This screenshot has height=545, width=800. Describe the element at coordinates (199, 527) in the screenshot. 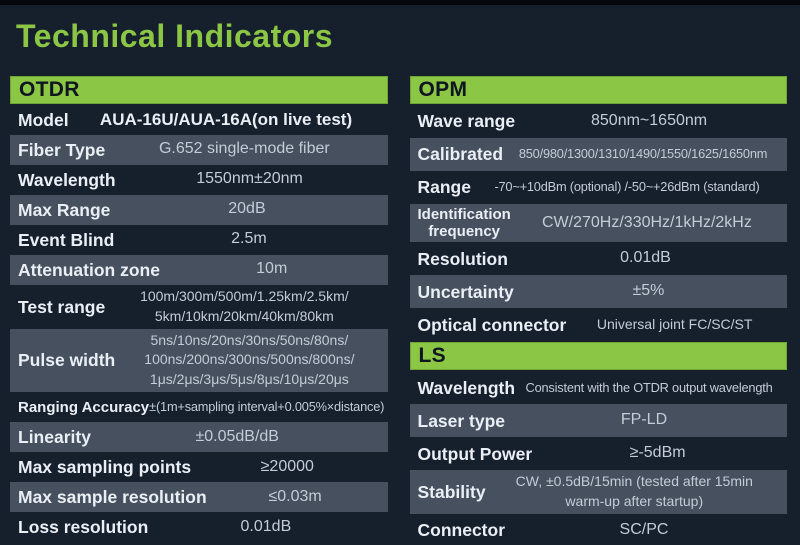

I see `spec-row-loss-resolution: Loss resolution 0.01dB` at that location.